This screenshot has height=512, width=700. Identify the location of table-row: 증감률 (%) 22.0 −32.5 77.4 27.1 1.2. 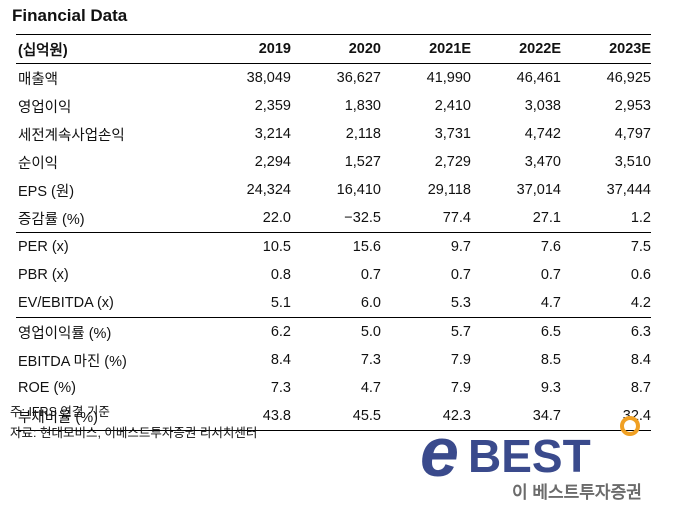
(333, 218).